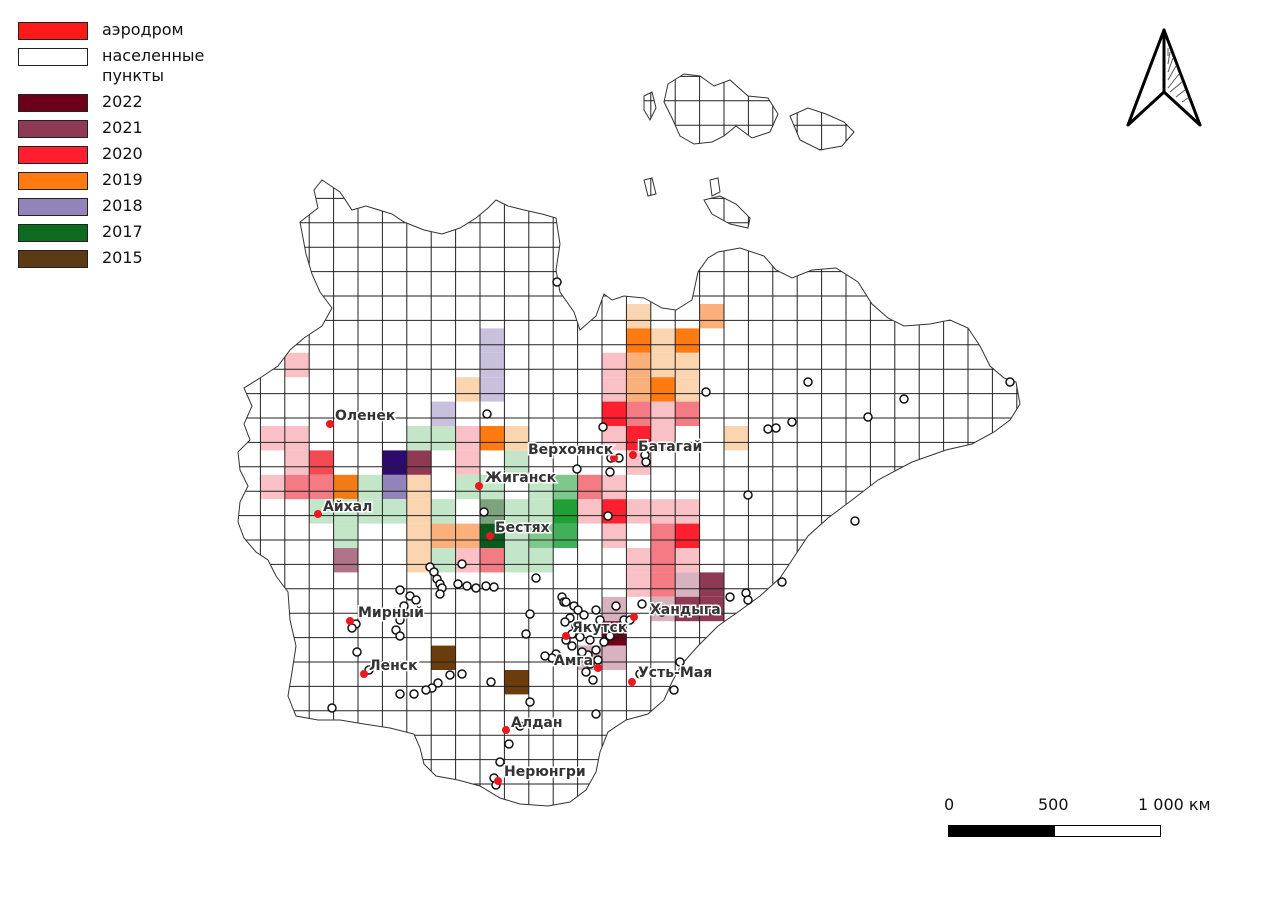 The height and width of the screenshot is (904, 1280). I want to click on legend-label: аэродром, so click(143, 29).